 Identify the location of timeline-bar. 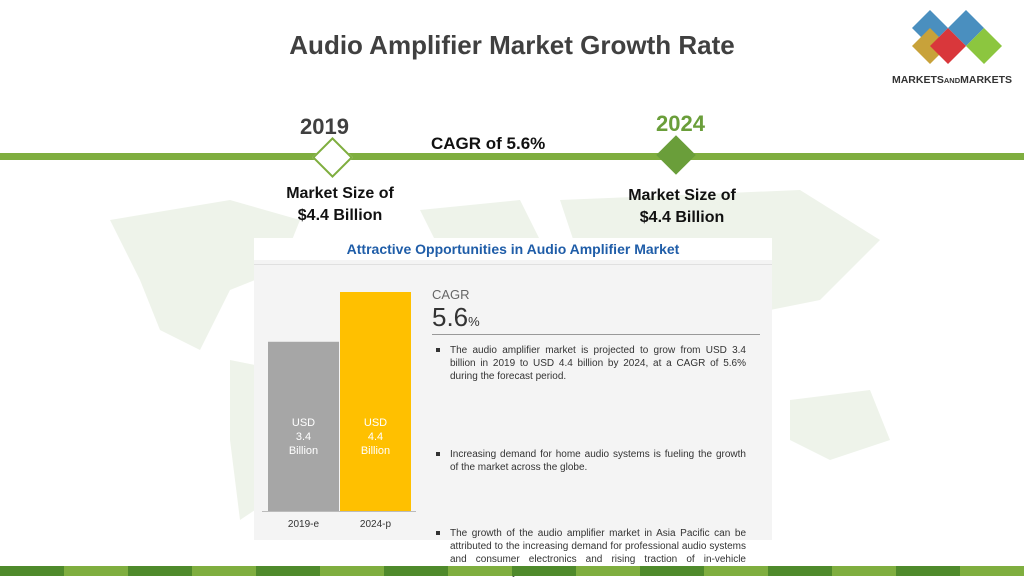
(512, 156).